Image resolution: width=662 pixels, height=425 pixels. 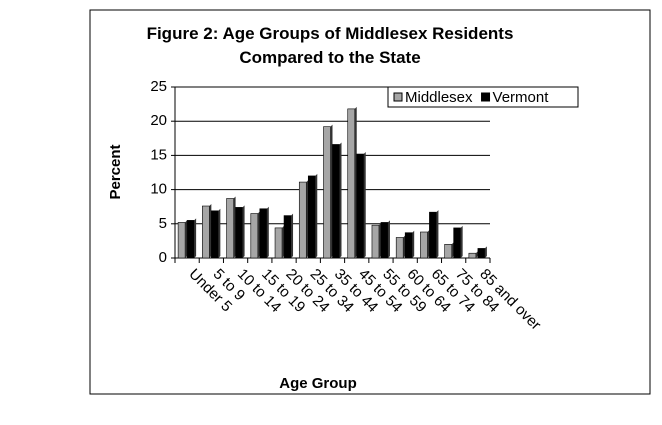 I want to click on y-tick-label: 0, so click(x=163, y=257).